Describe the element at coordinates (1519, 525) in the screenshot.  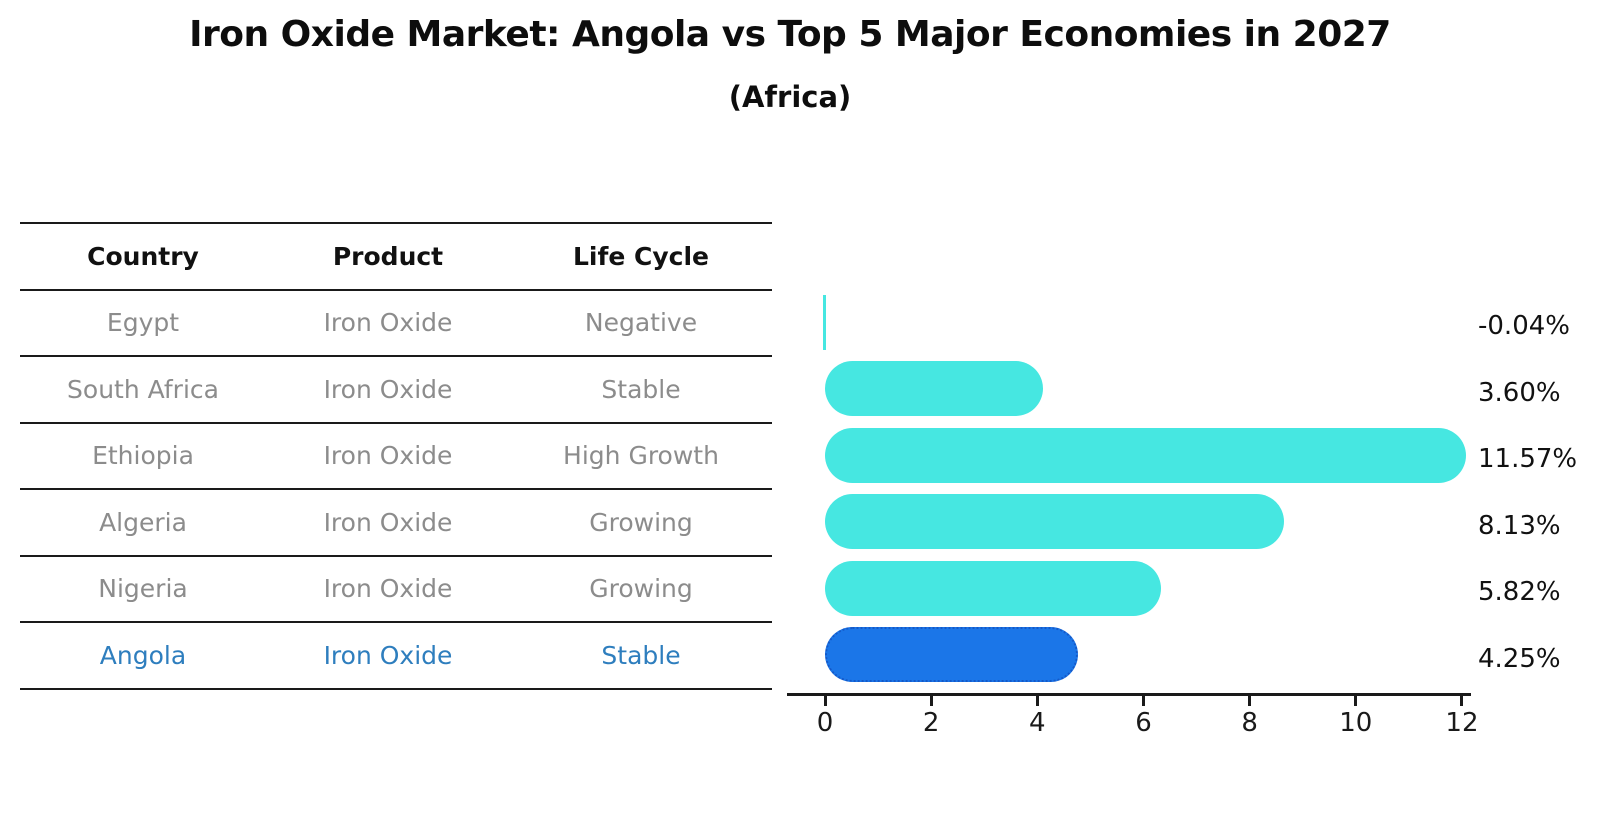
I see `value-label-algeria: 8.13%` at that location.